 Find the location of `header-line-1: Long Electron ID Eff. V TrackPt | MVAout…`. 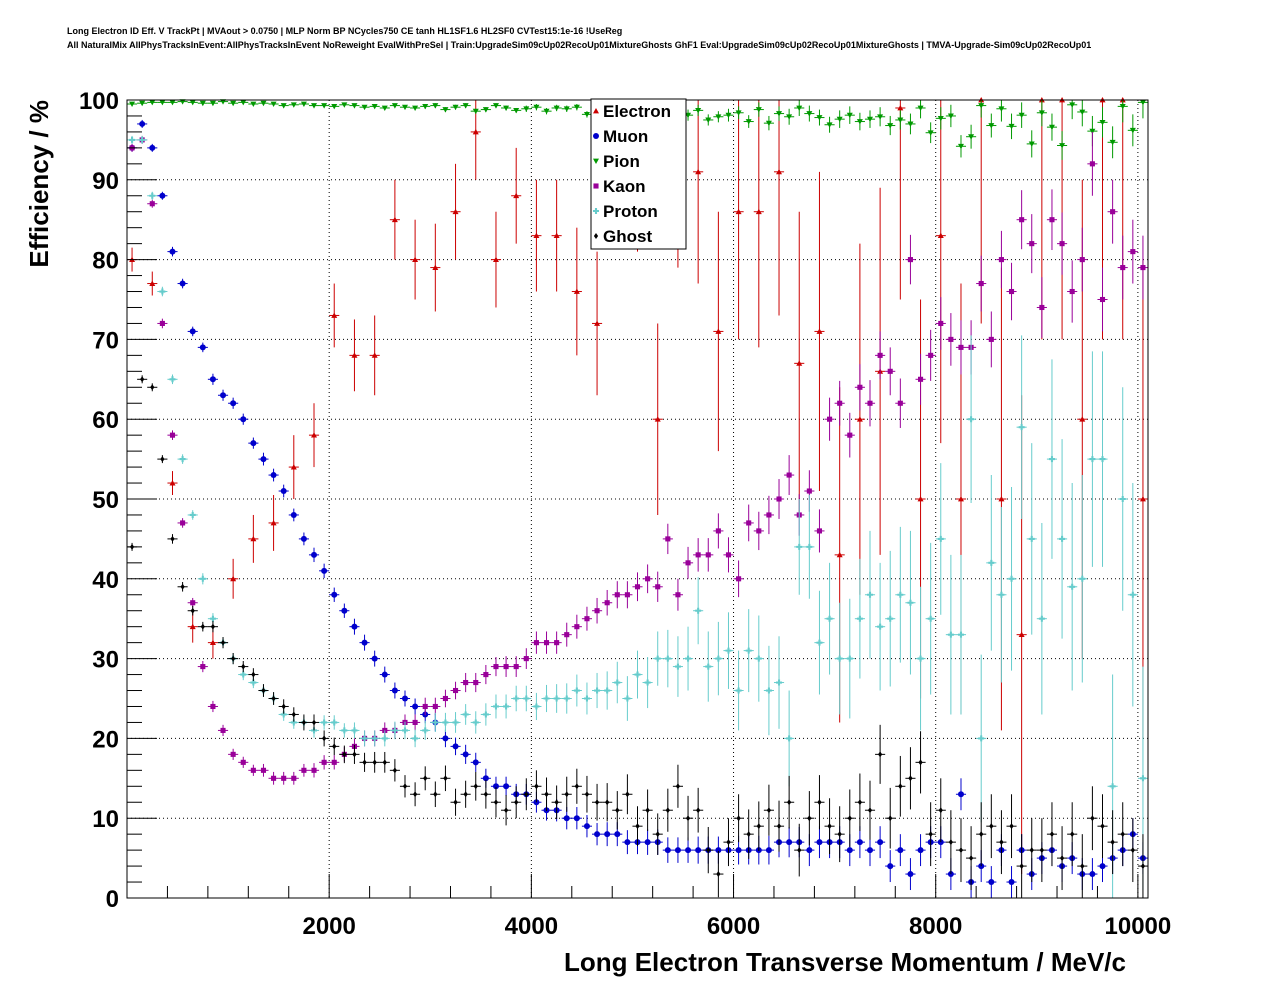

header-line-1: Long Electron ID Eff. V TrackPt | MVAout… is located at coordinates (344, 31).